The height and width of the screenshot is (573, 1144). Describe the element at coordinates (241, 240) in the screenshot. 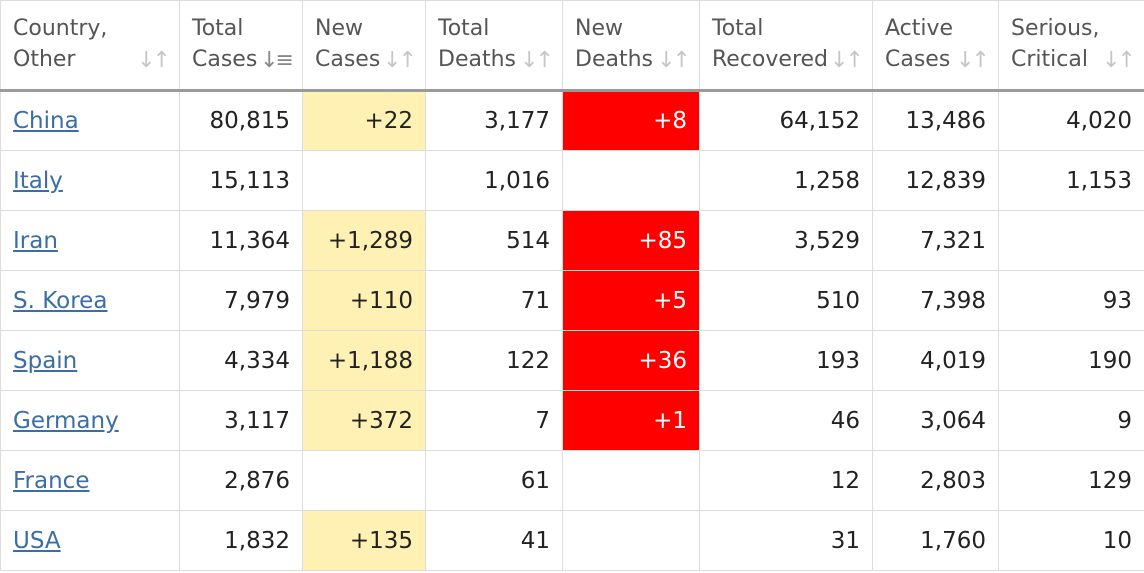

I see `total-cases-cell: 11,364` at that location.